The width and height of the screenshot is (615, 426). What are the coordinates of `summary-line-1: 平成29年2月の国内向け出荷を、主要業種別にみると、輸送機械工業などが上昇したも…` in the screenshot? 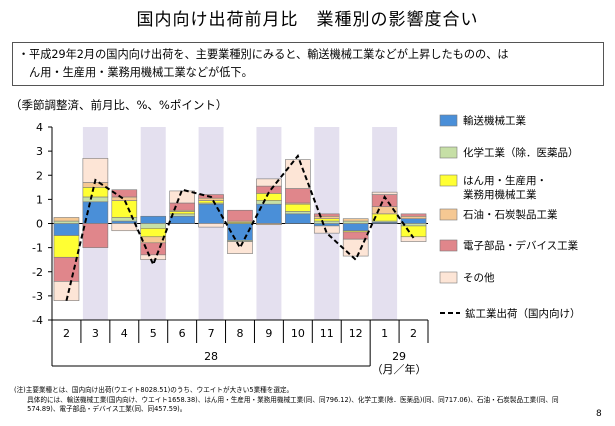 It's located at (269, 54).